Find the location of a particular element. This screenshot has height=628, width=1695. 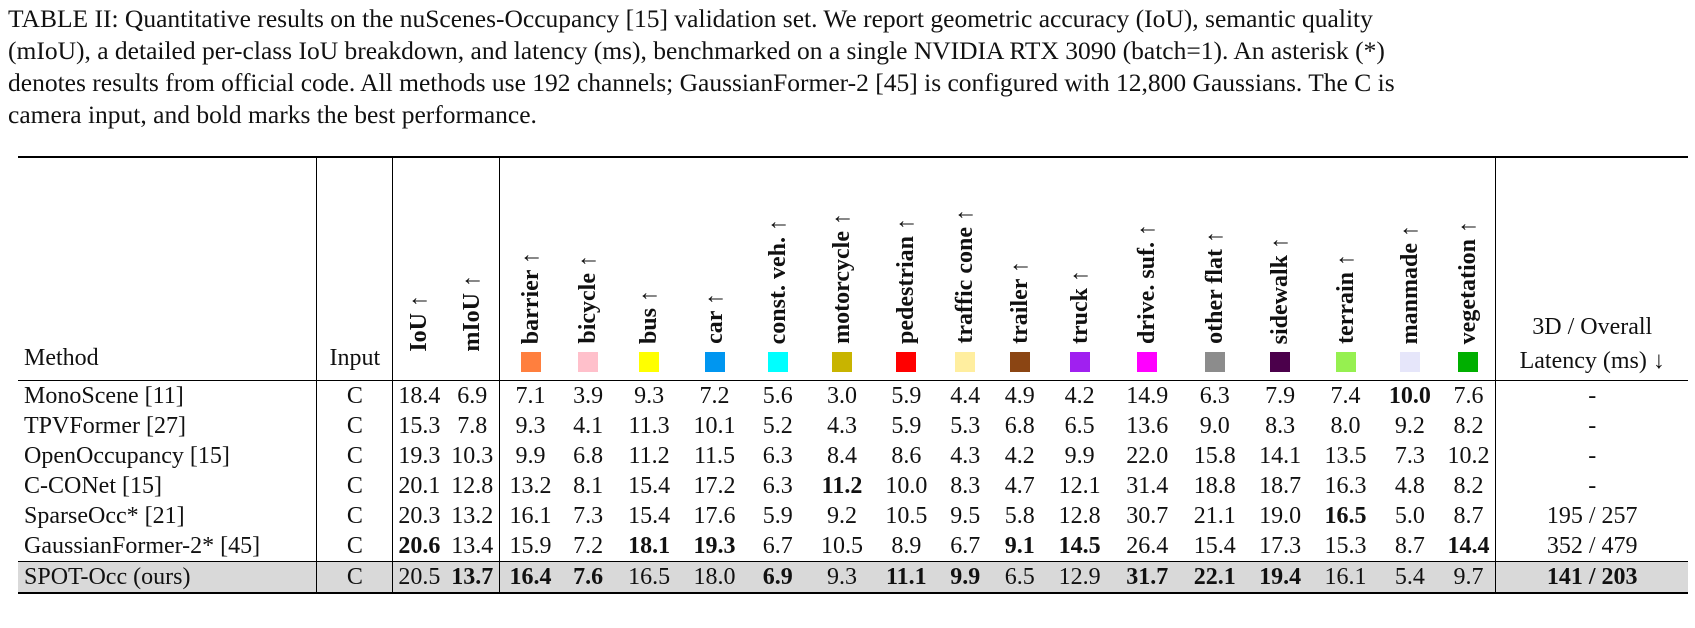

class-iou-cell: 22.0 is located at coordinates (1147, 455).